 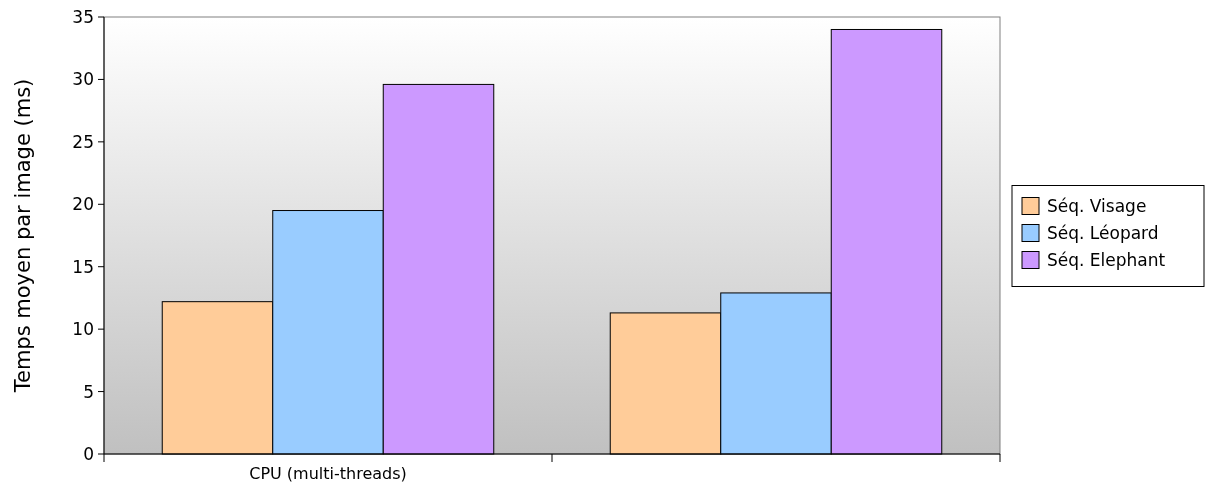 What do you see at coordinates (83, 266) in the screenshot?
I see `y-tick-label: 15` at bounding box center [83, 266].